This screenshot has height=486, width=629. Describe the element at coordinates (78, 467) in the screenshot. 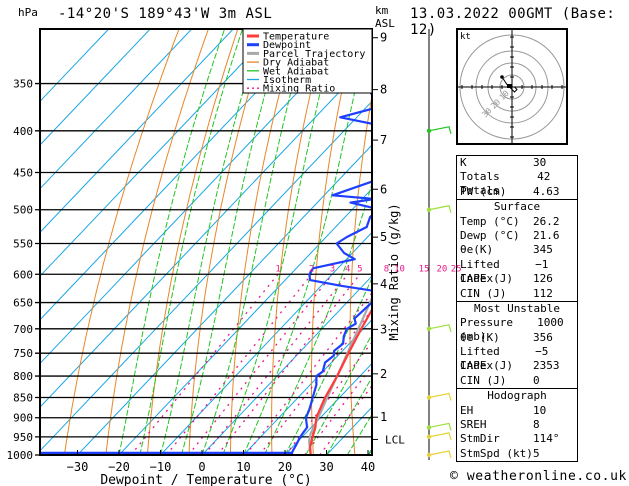

I see `x-tick-label: −30` at that location.